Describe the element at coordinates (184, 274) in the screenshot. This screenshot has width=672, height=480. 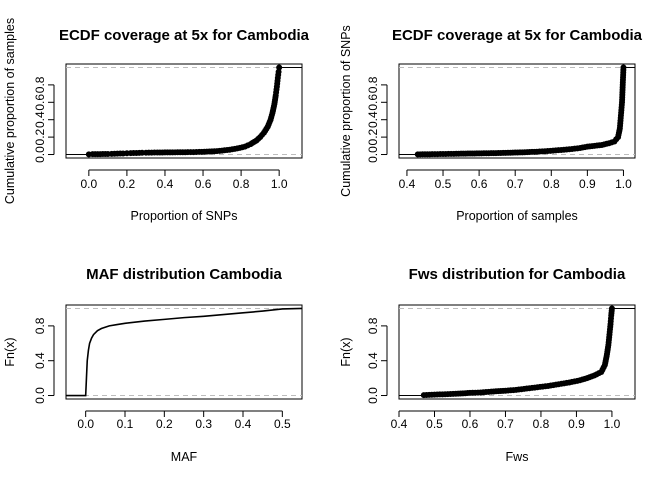
I see `chart-title: MAF distribution Cambodia` at that location.